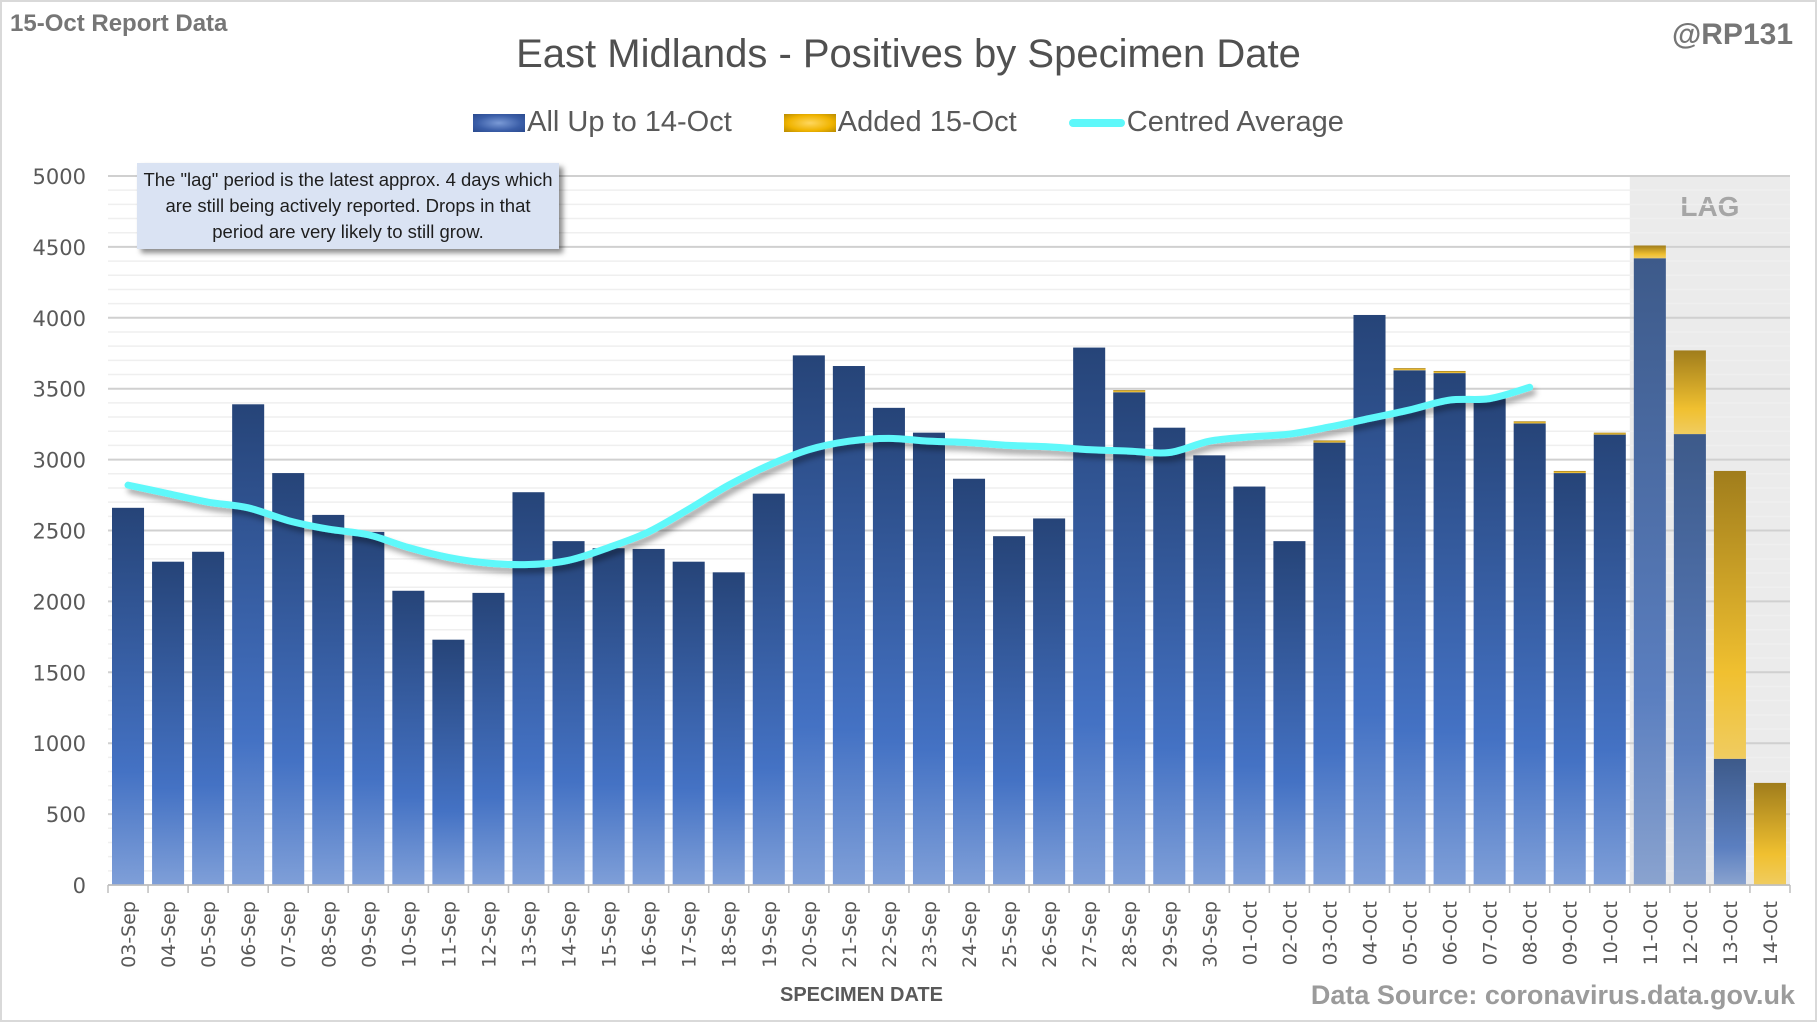  I want to click on x-tick-label: 24-Sep, so click(970, 934).